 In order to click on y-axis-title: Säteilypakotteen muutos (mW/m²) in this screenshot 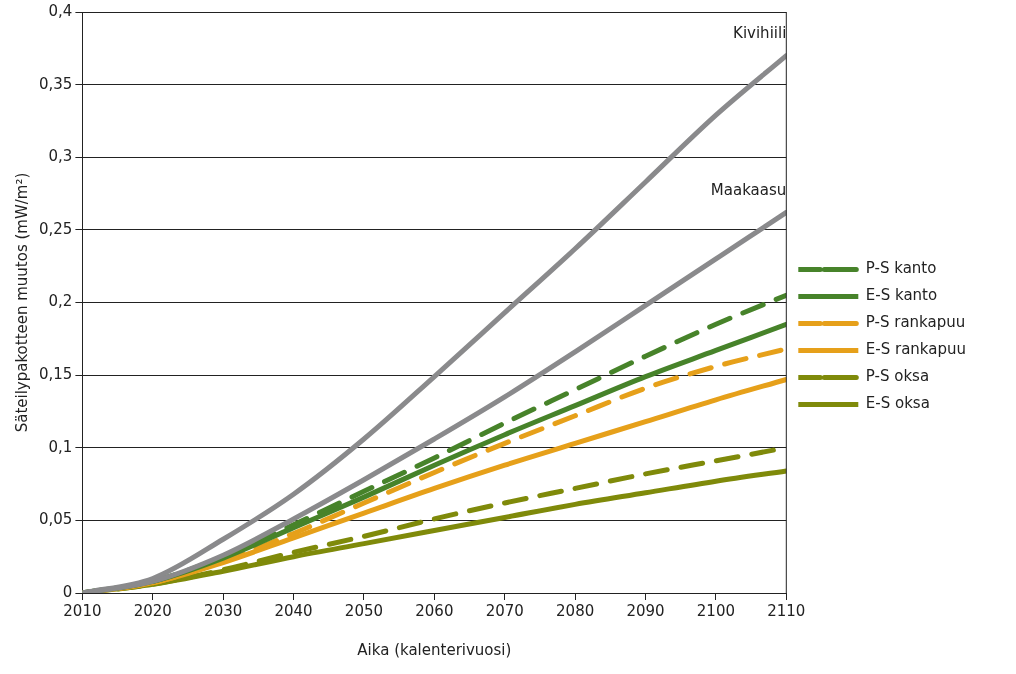, I will do `click(21, 302)`.